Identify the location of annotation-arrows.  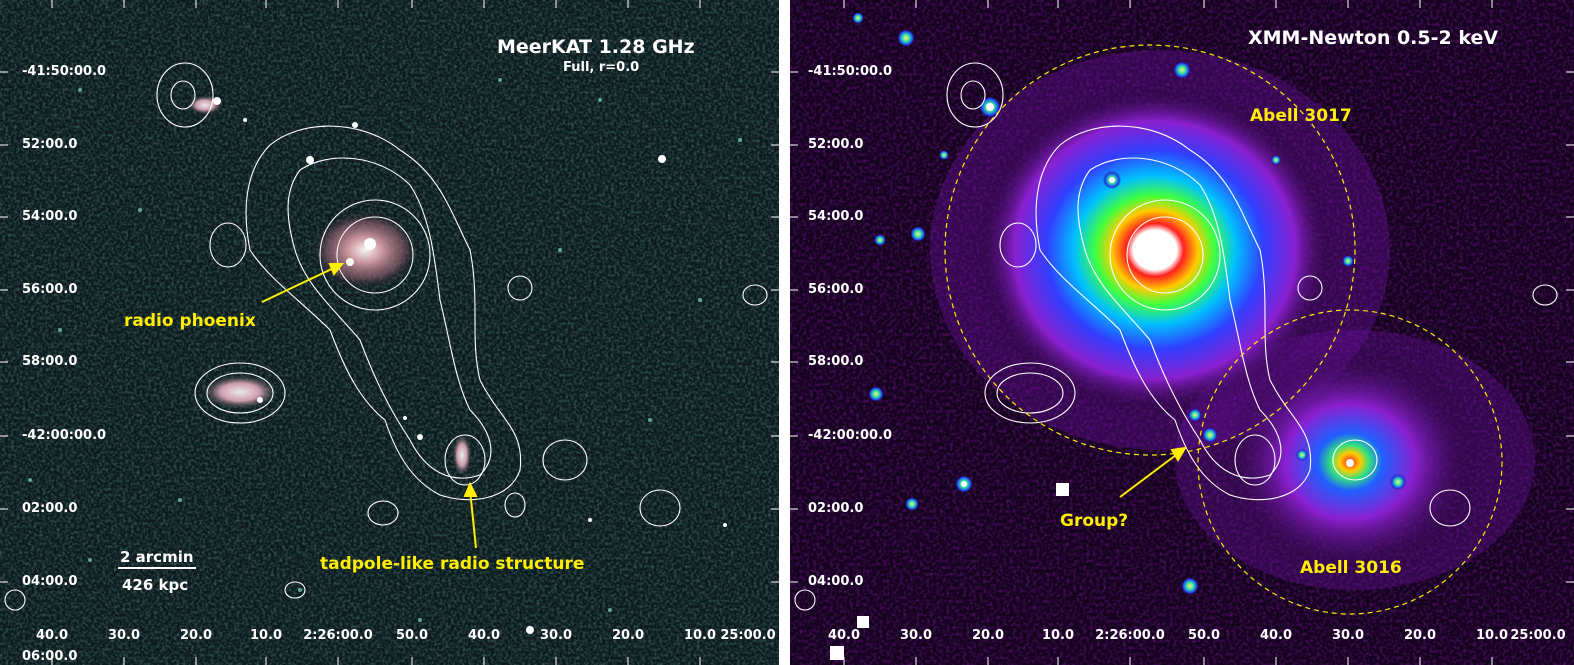
(369, 406).